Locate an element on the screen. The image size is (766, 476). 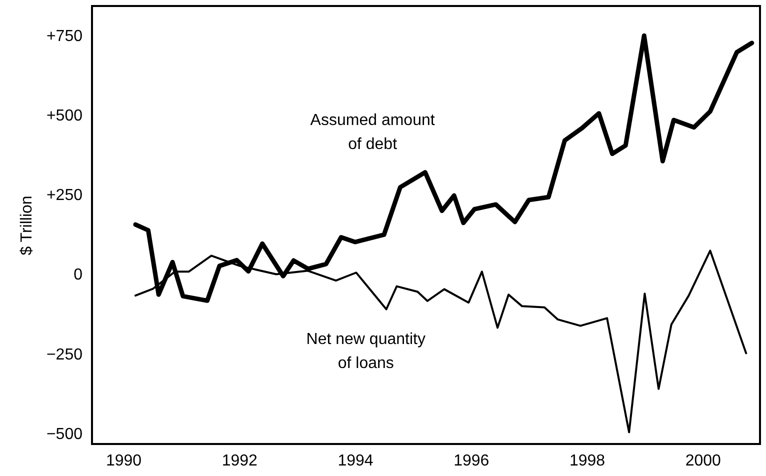
y-axis-title: $ Trillion is located at coordinates (27, 226).